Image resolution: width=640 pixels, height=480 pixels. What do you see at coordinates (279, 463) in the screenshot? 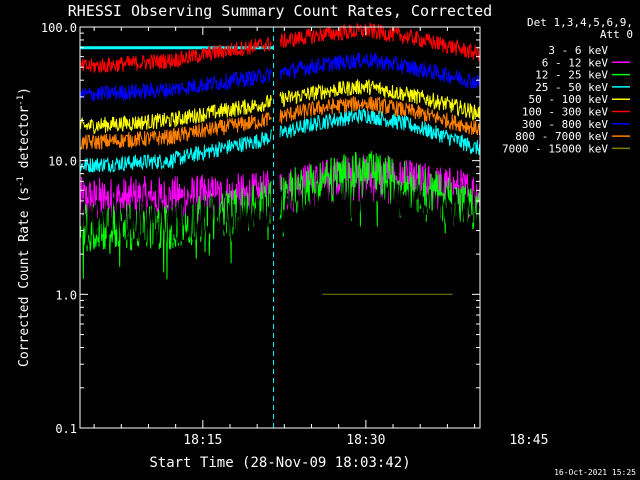
I see `x-axis-label: Start Time (28-Nov-09 18:03:42)` at bounding box center [279, 463].